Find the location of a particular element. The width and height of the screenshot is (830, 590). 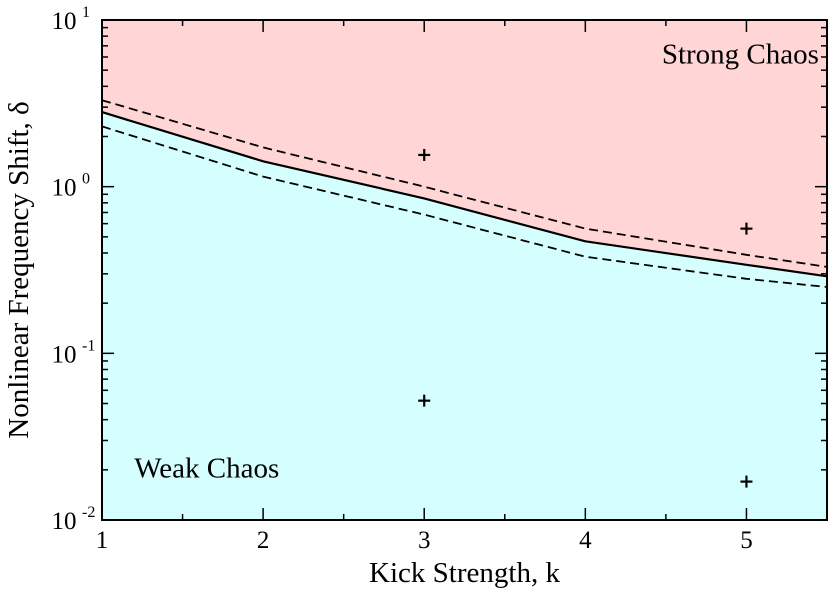

y-tick-exponent: 0 is located at coordinates (86, 179).